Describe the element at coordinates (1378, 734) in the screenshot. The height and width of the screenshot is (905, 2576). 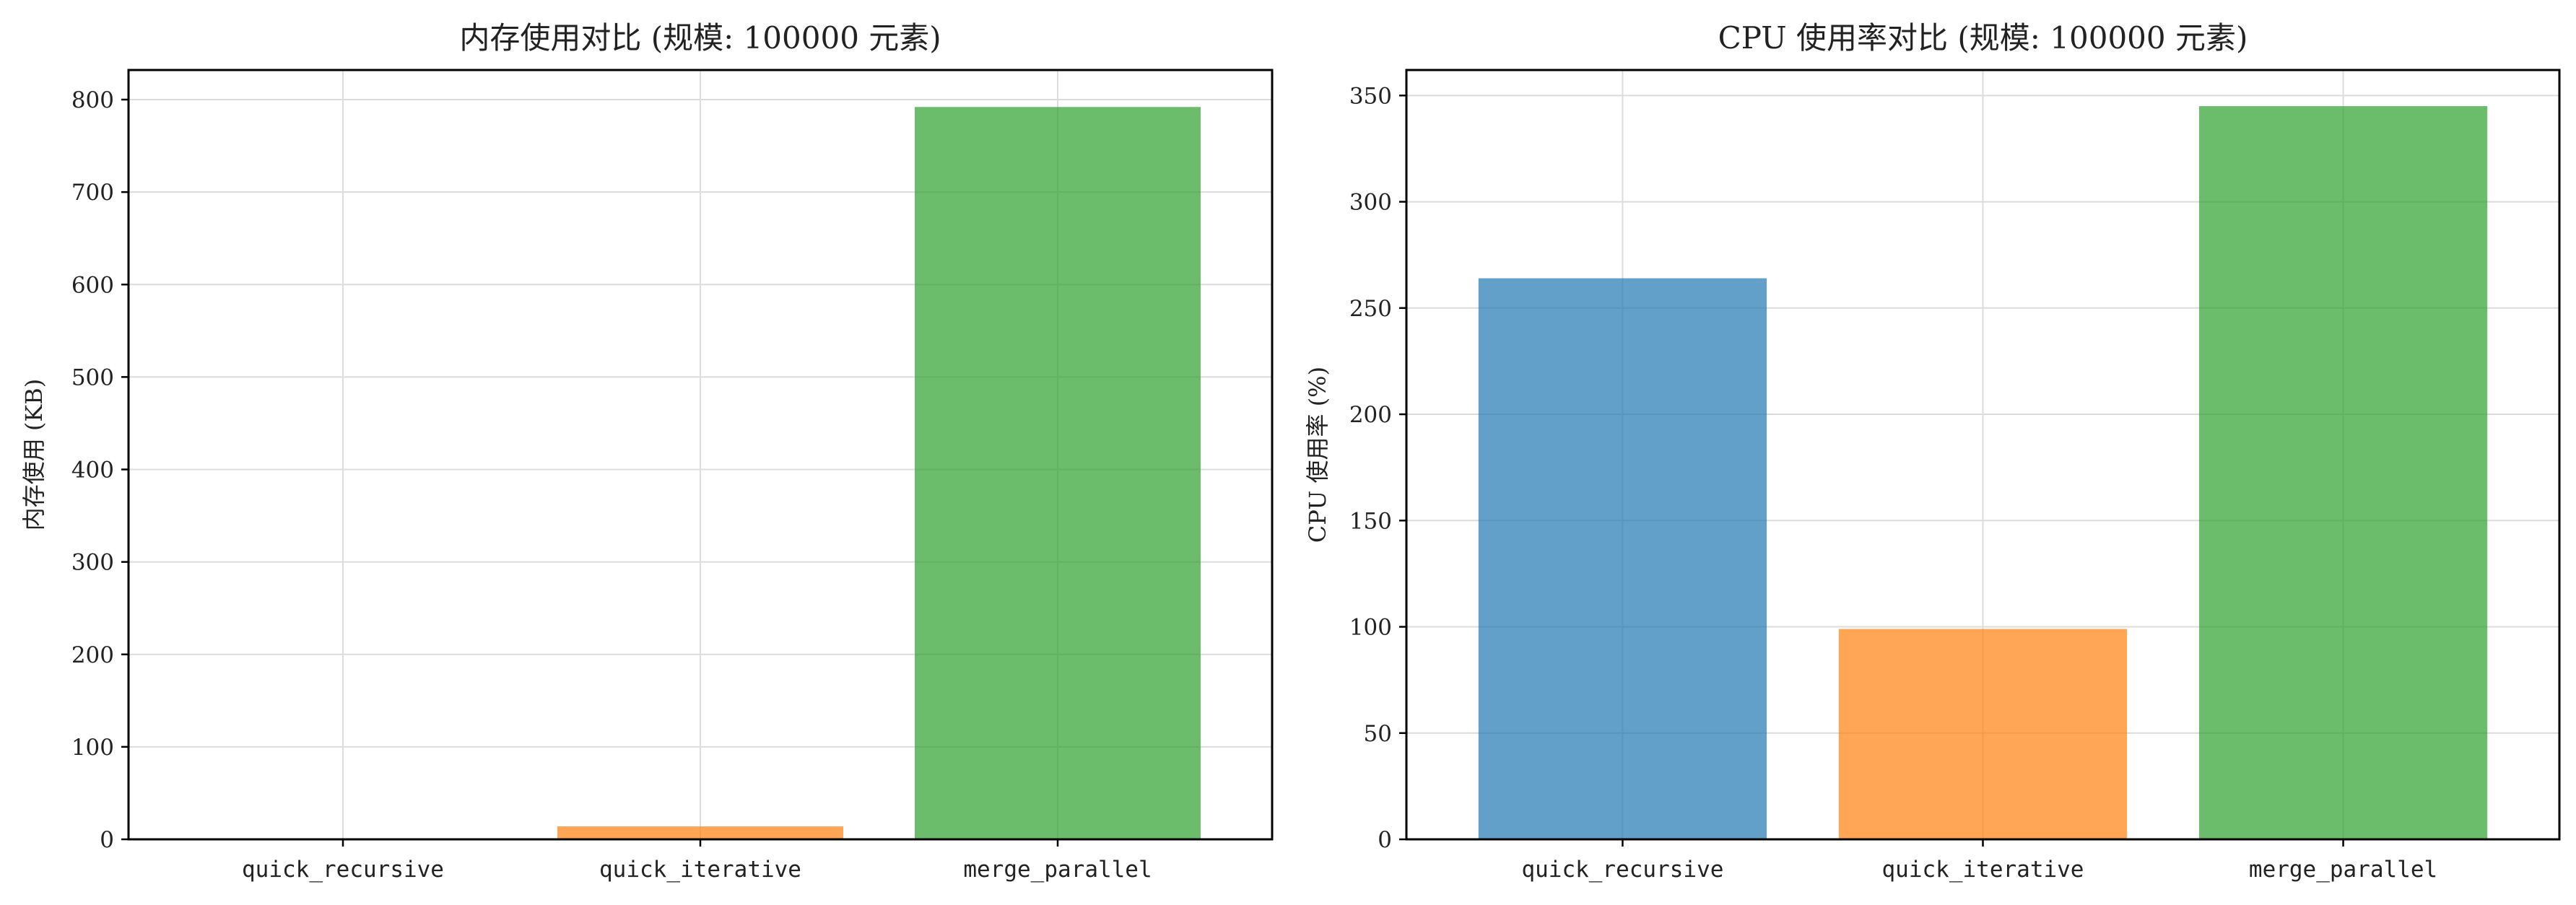
I see `y-tick-label: 50` at that location.